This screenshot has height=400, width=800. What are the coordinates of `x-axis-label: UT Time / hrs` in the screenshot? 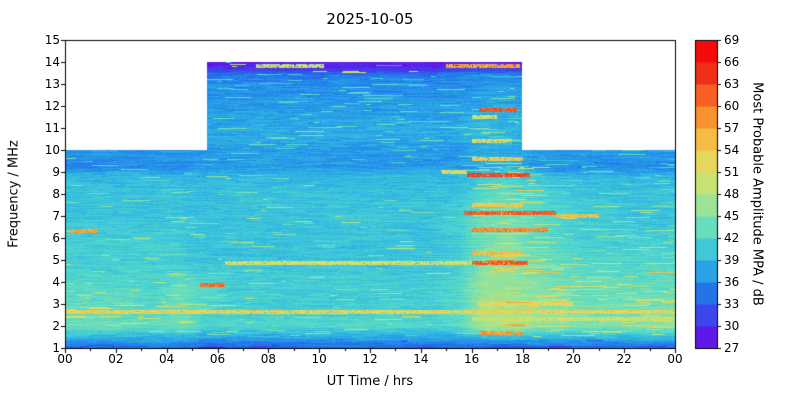 It's located at (370, 381).